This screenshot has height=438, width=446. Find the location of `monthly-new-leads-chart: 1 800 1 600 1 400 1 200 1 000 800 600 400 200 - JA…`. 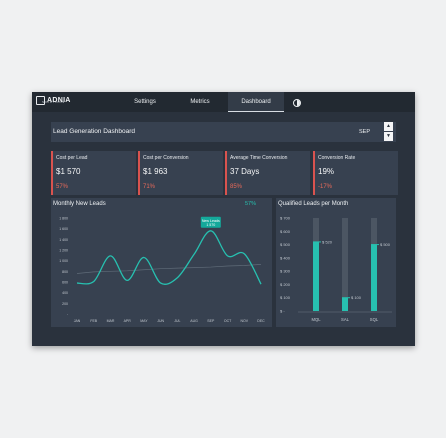

monthly-new-leads-chart: 1 800 1 600 1 400 1 200 1 000 800 600 400 200 - JA… is located at coordinates (162, 270).